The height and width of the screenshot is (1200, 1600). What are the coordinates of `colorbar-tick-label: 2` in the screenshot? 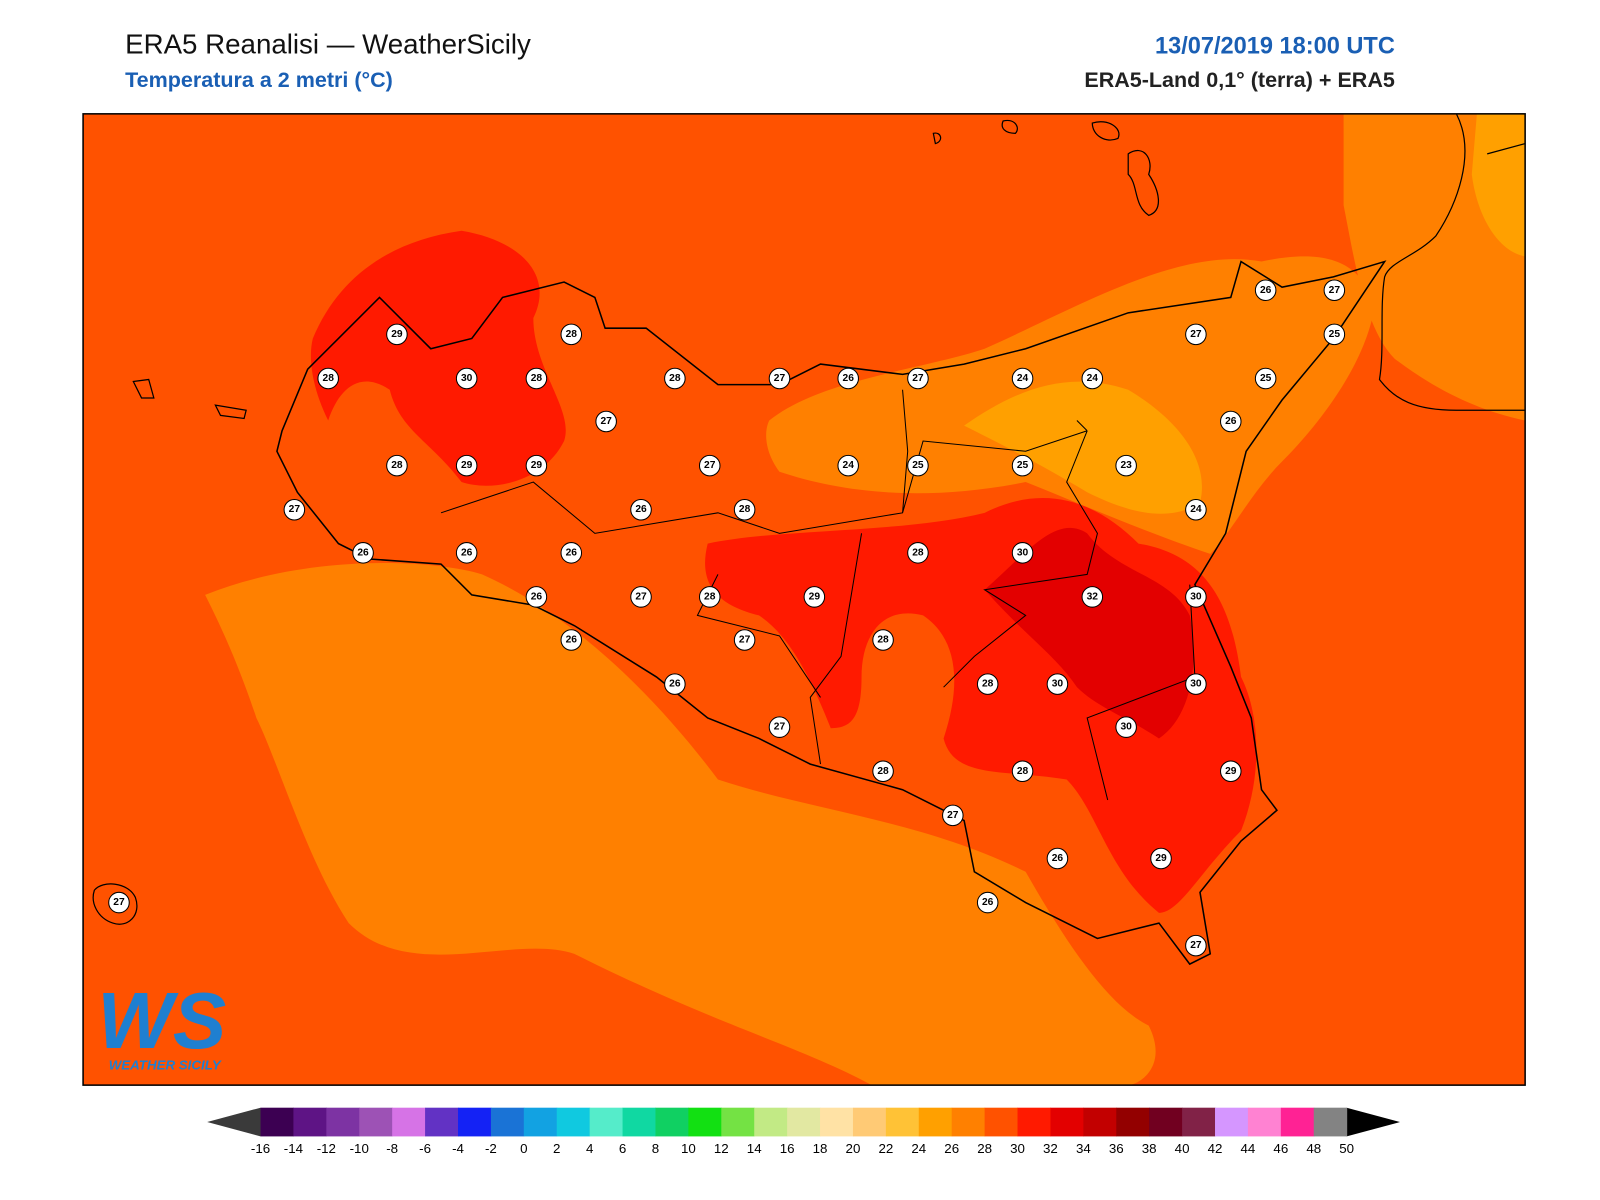 It's located at (556, 1148).